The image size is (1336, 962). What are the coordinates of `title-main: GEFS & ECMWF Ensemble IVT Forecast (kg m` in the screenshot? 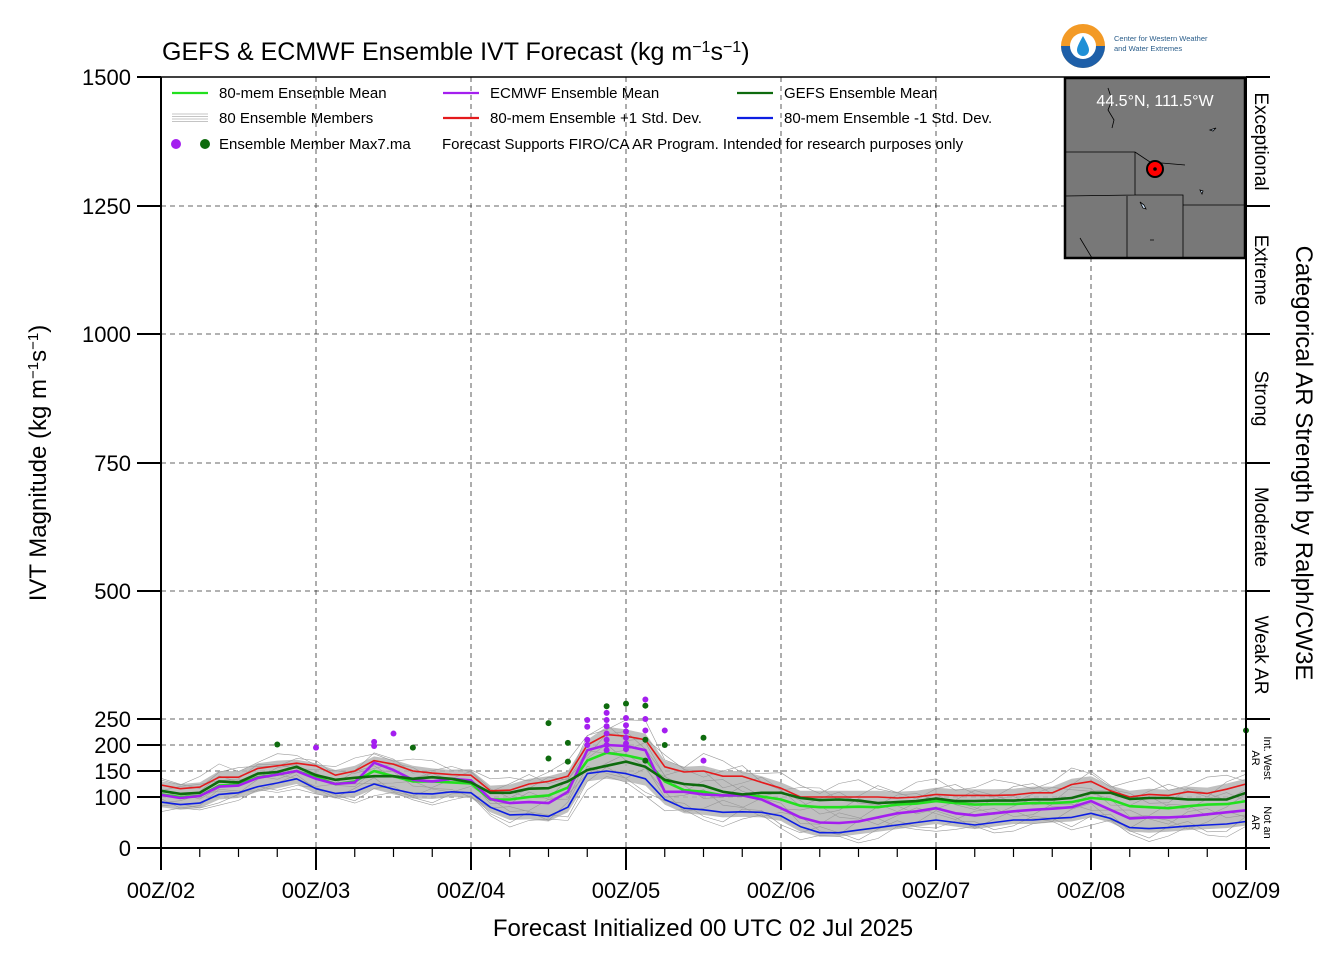 It's located at (427, 52).